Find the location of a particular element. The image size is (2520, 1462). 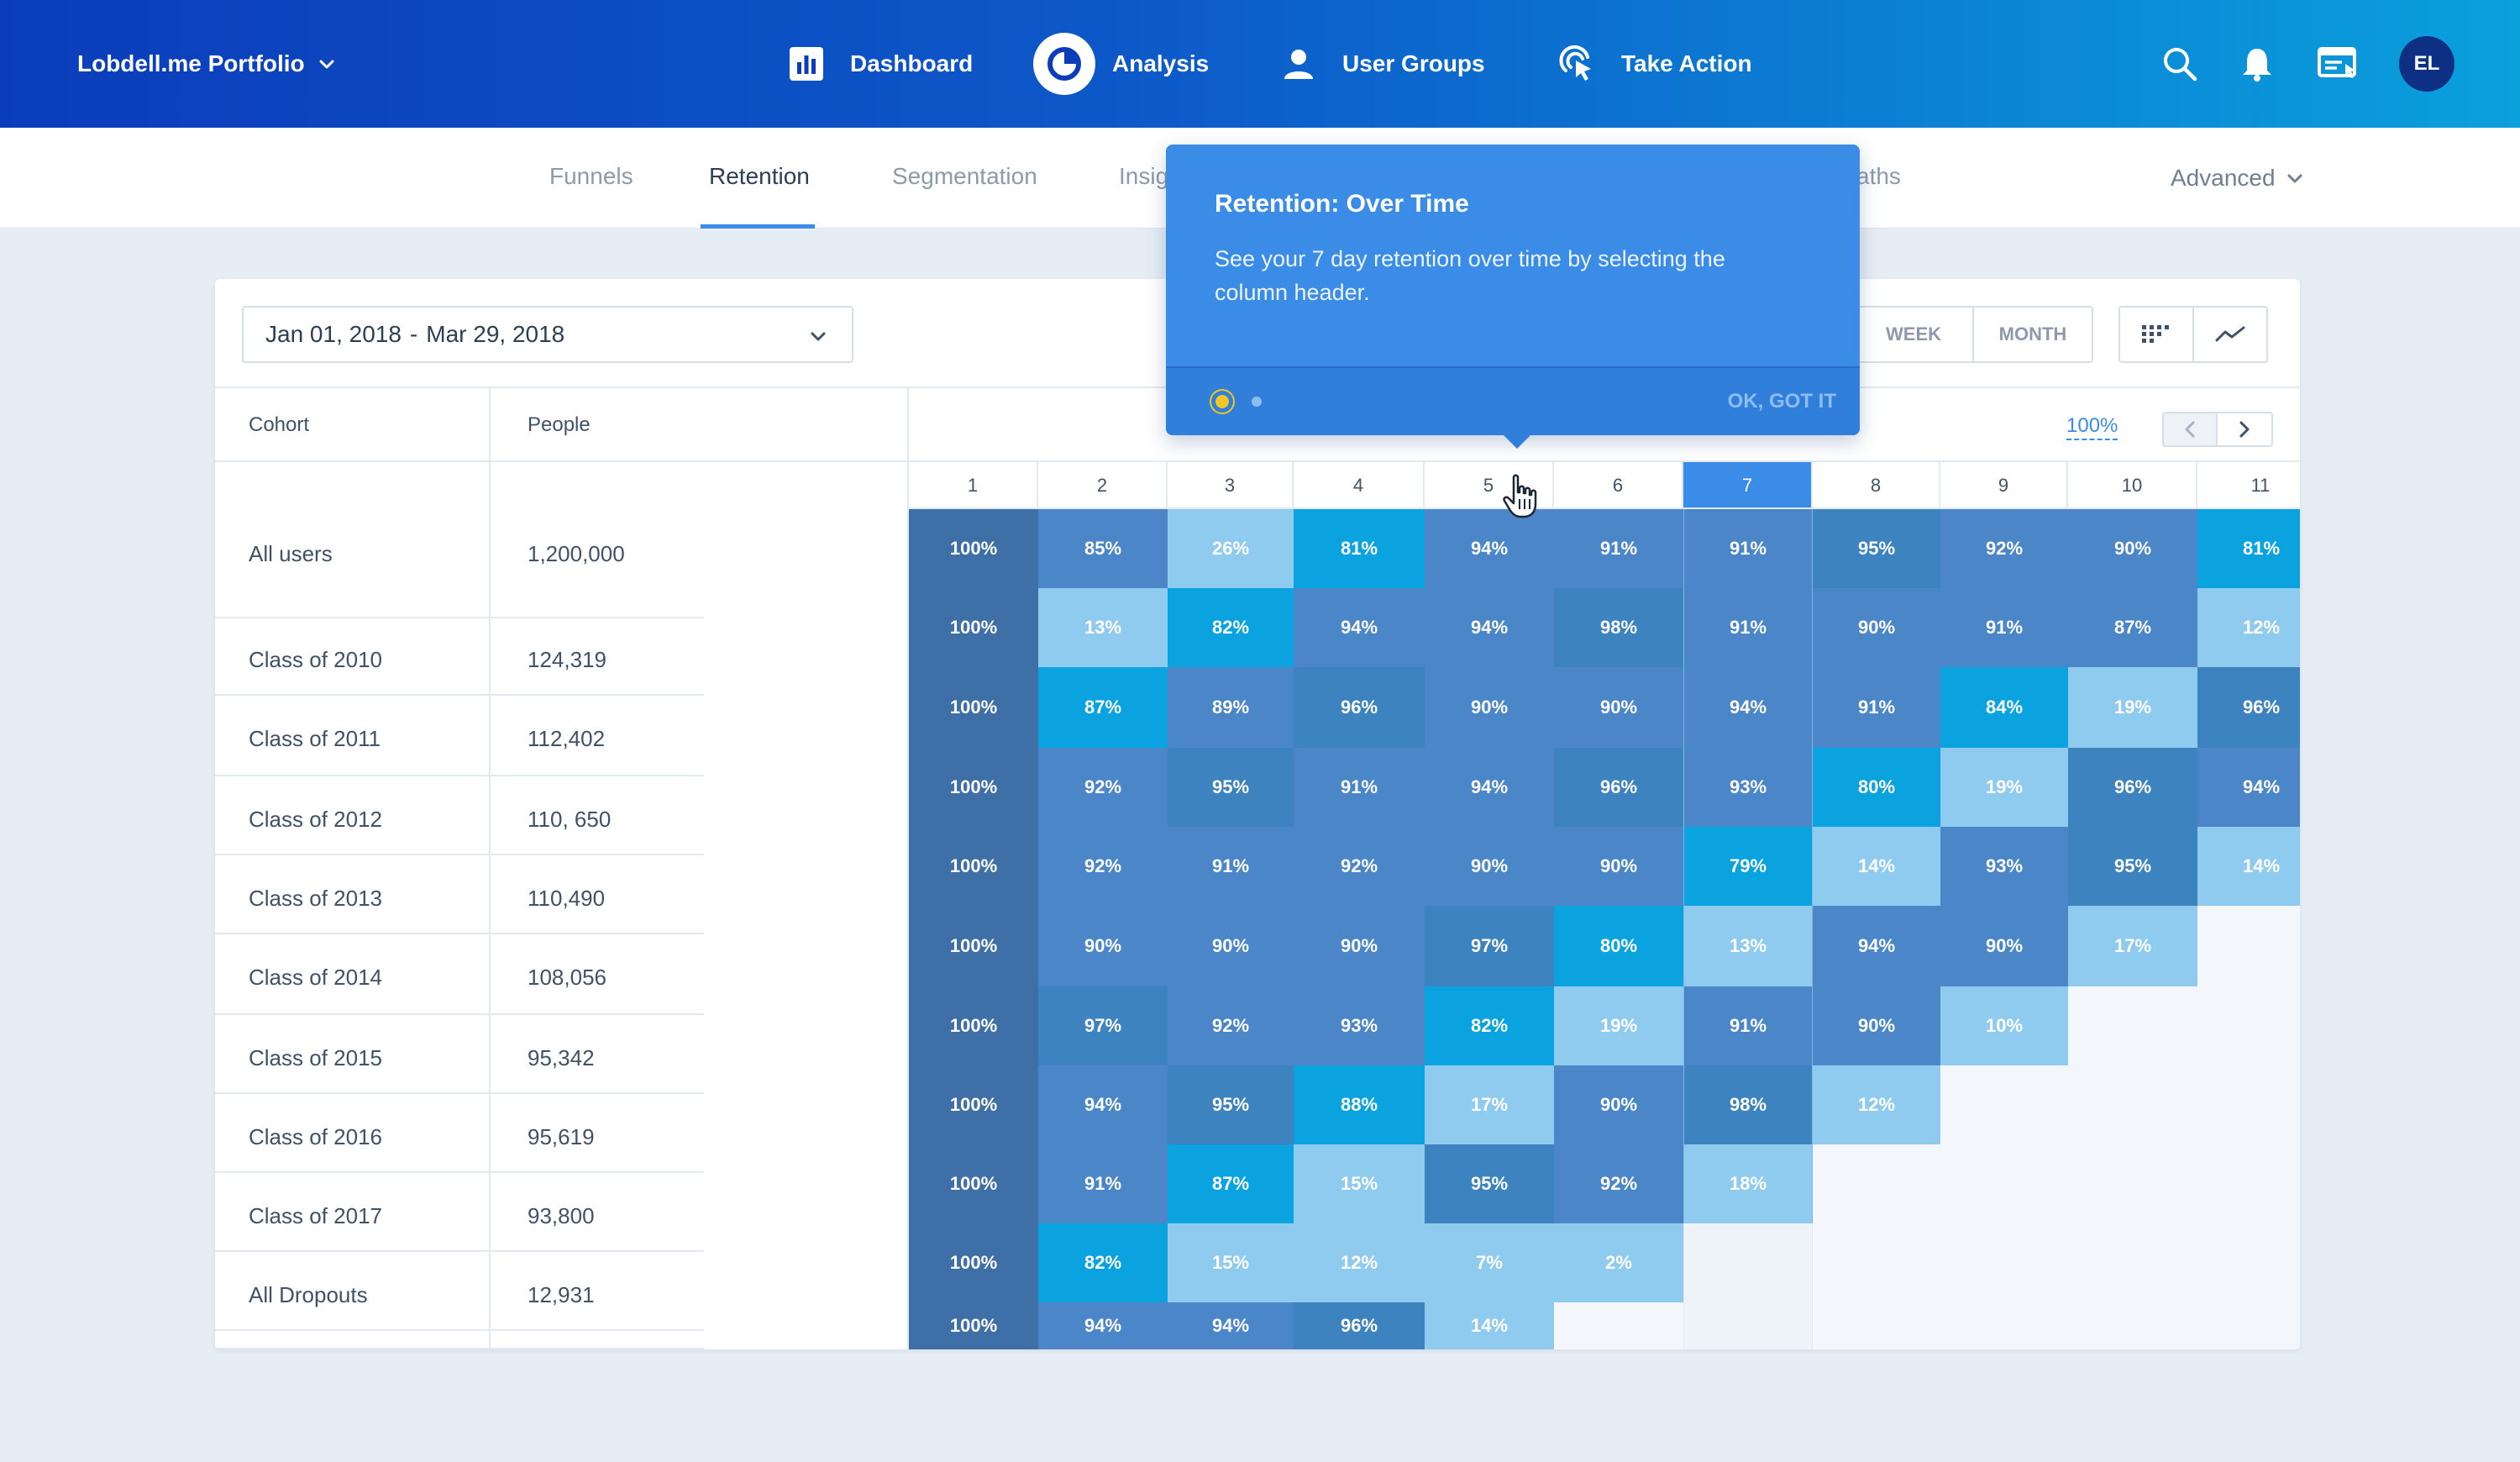

next-page-button is located at coordinates (2245, 430).